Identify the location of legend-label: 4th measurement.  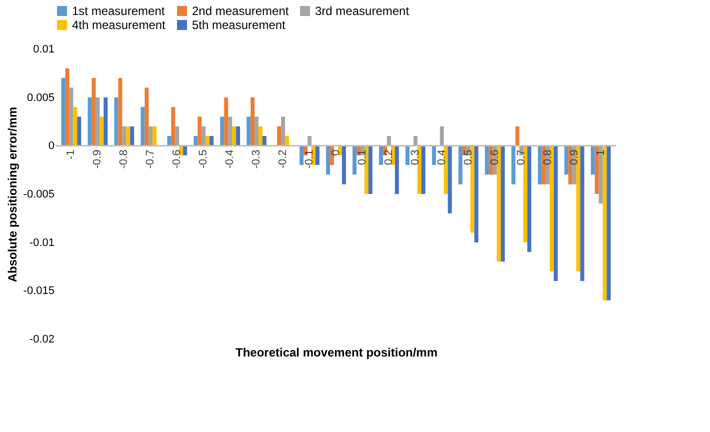
(119, 25).